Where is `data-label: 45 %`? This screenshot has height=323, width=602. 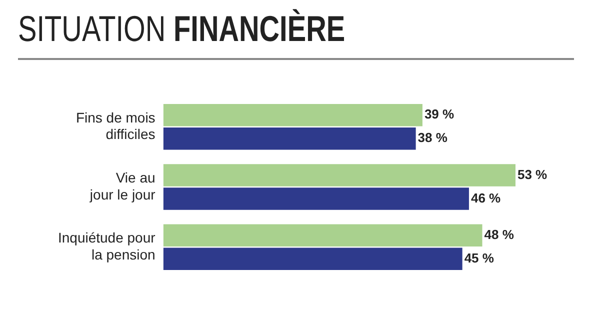 data-label: 45 % is located at coordinates (479, 258).